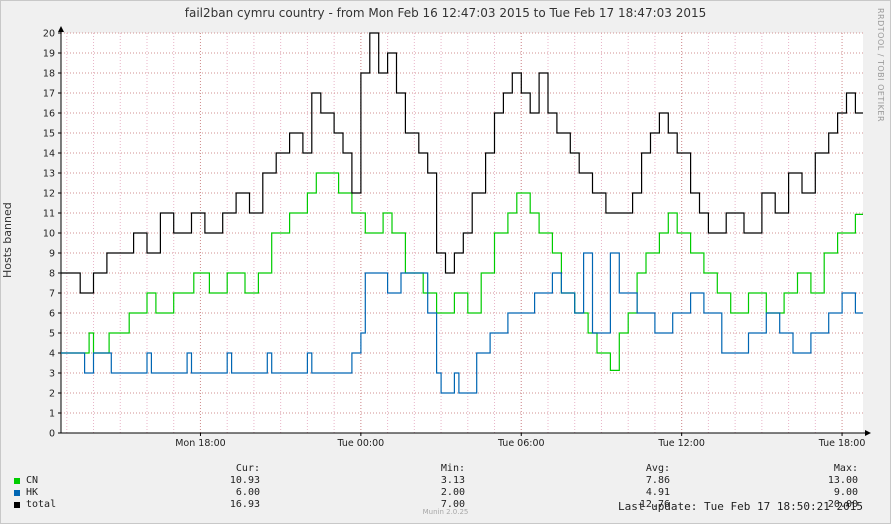 The image size is (891, 524). I want to click on legend-name-cn: CN, so click(32, 480).